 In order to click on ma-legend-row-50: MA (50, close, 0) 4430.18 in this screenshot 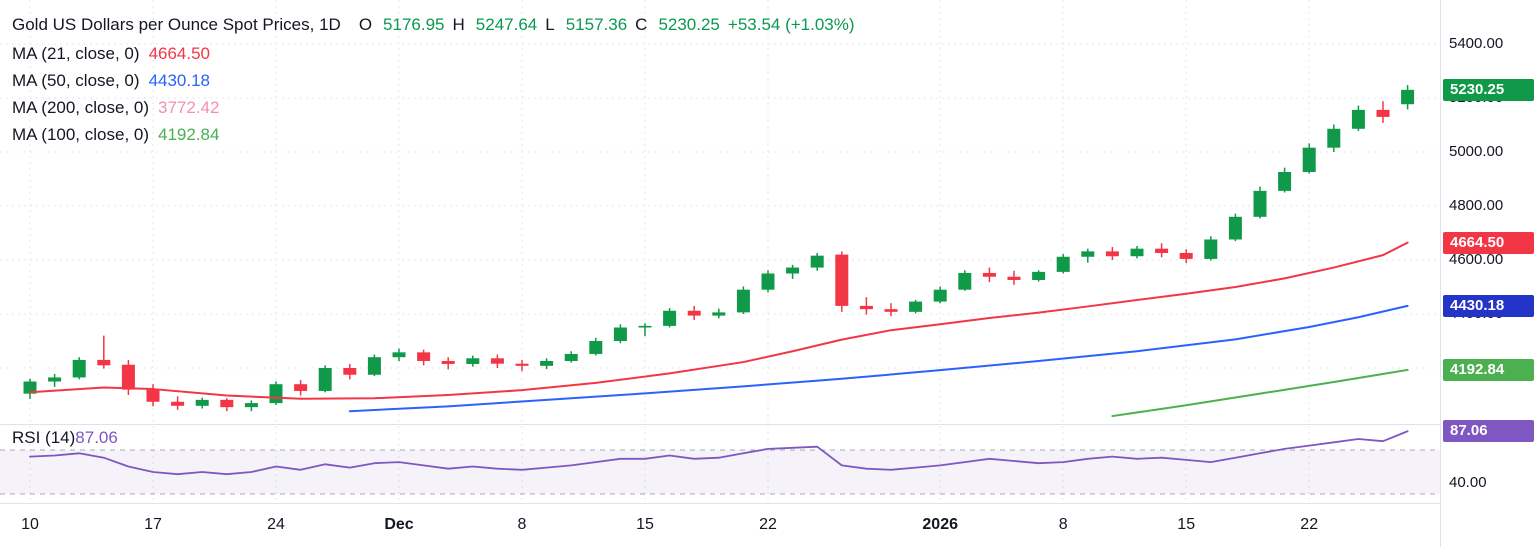, I will do `click(433, 80)`.